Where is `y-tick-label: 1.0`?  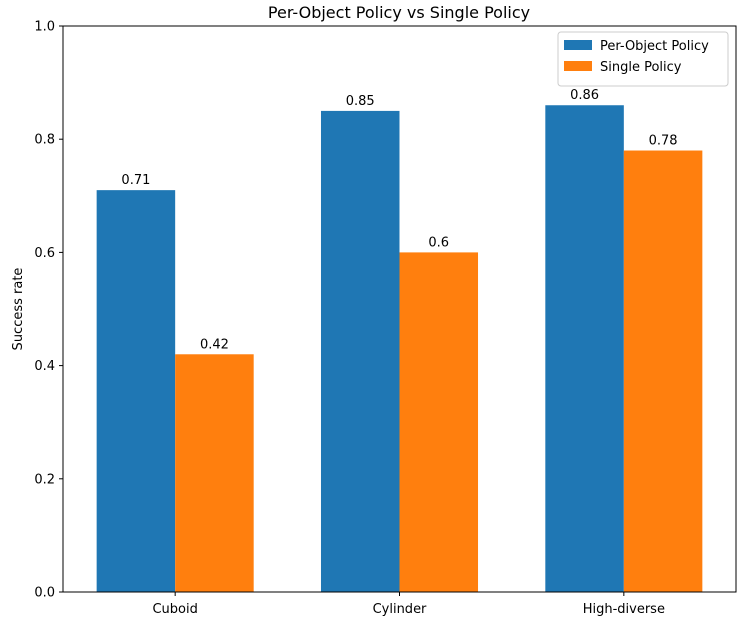
y-tick-label: 1.0 is located at coordinates (44, 27).